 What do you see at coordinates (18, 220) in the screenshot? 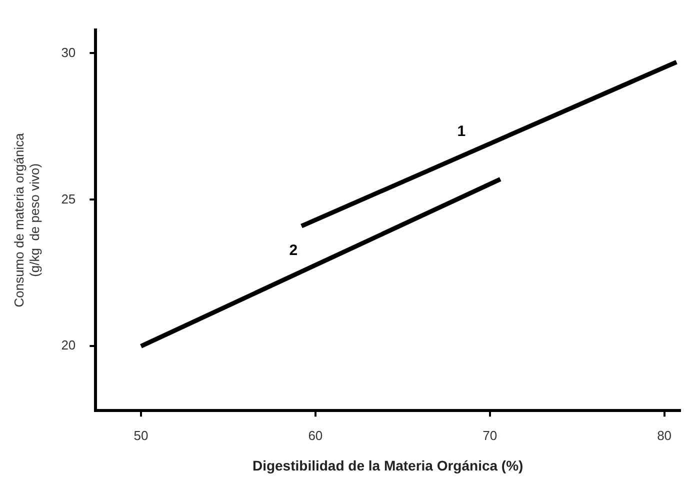
I see `text: Consumo de materia orgánica` at bounding box center [18, 220].